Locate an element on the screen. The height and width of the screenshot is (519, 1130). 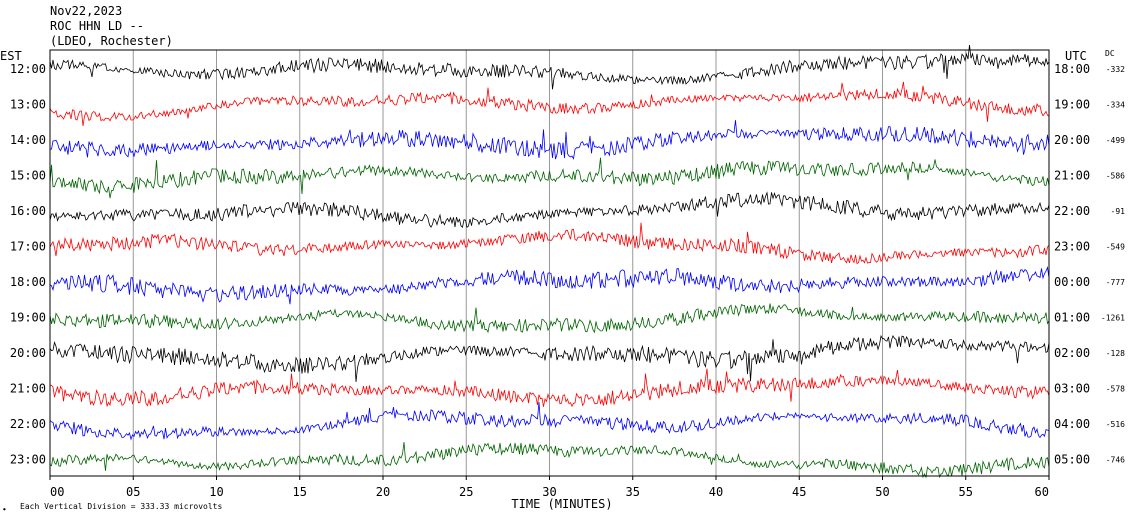
dc-value: -332 is located at coordinates (1115, 69).